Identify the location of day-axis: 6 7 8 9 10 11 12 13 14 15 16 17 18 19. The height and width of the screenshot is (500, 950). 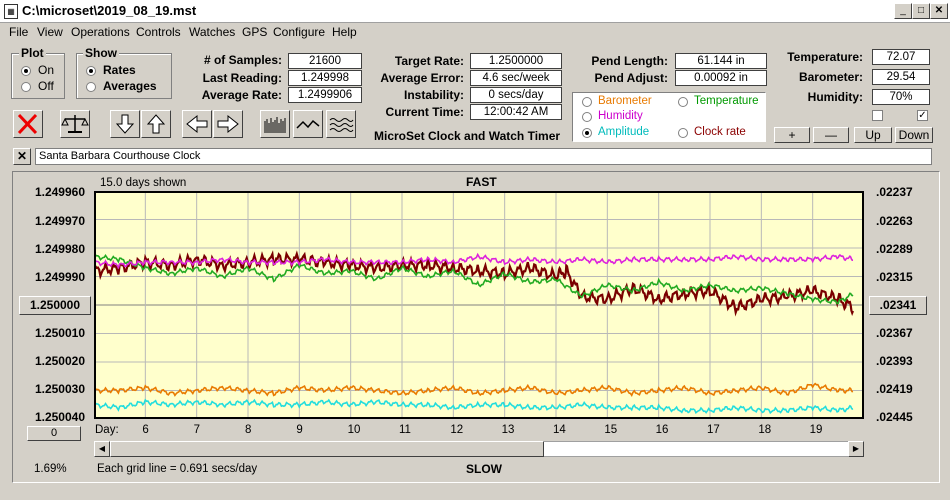
(479, 431).